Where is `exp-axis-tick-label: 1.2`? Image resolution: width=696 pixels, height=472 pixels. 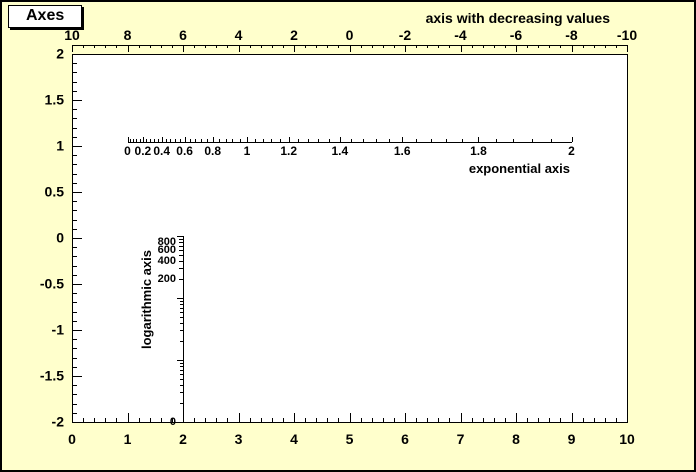
exp-axis-tick-label: 1.2 is located at coordinates (289, 151).